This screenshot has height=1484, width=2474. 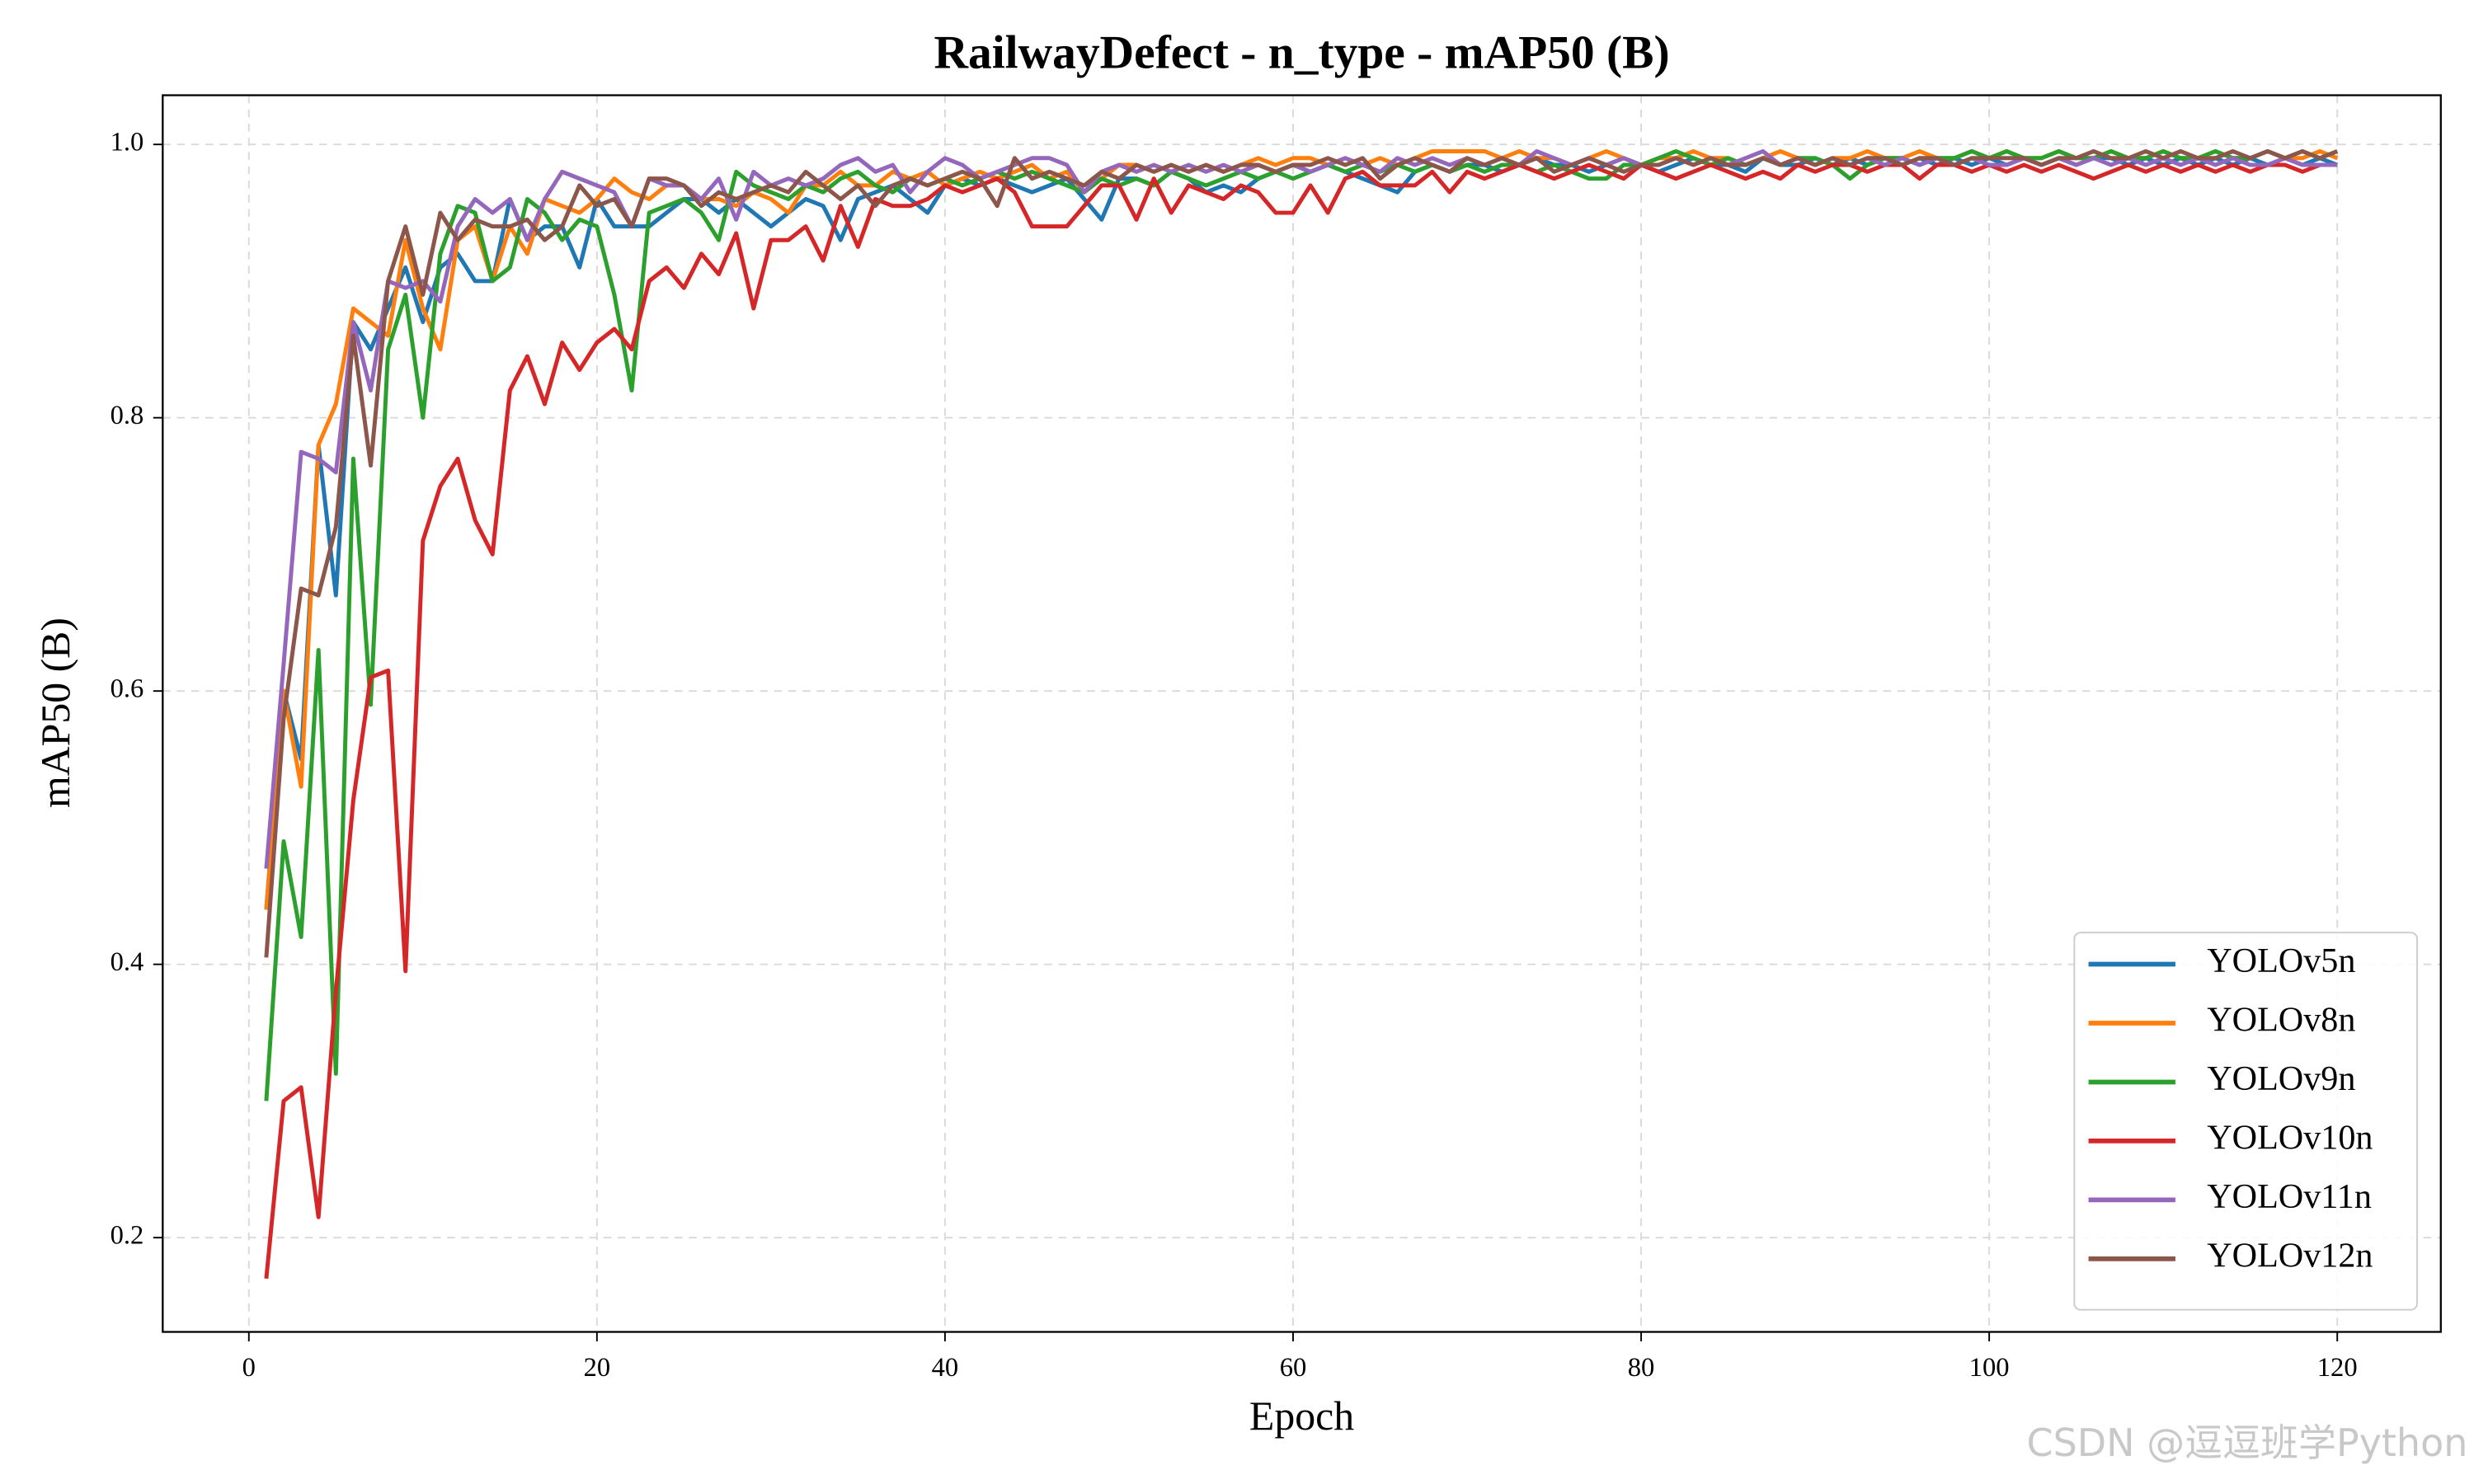 What do you see at coordinates (2289, 1196) in the screenshot?
I see `legend-label: YOLOv11n` at bounding box center [2289, 1196].